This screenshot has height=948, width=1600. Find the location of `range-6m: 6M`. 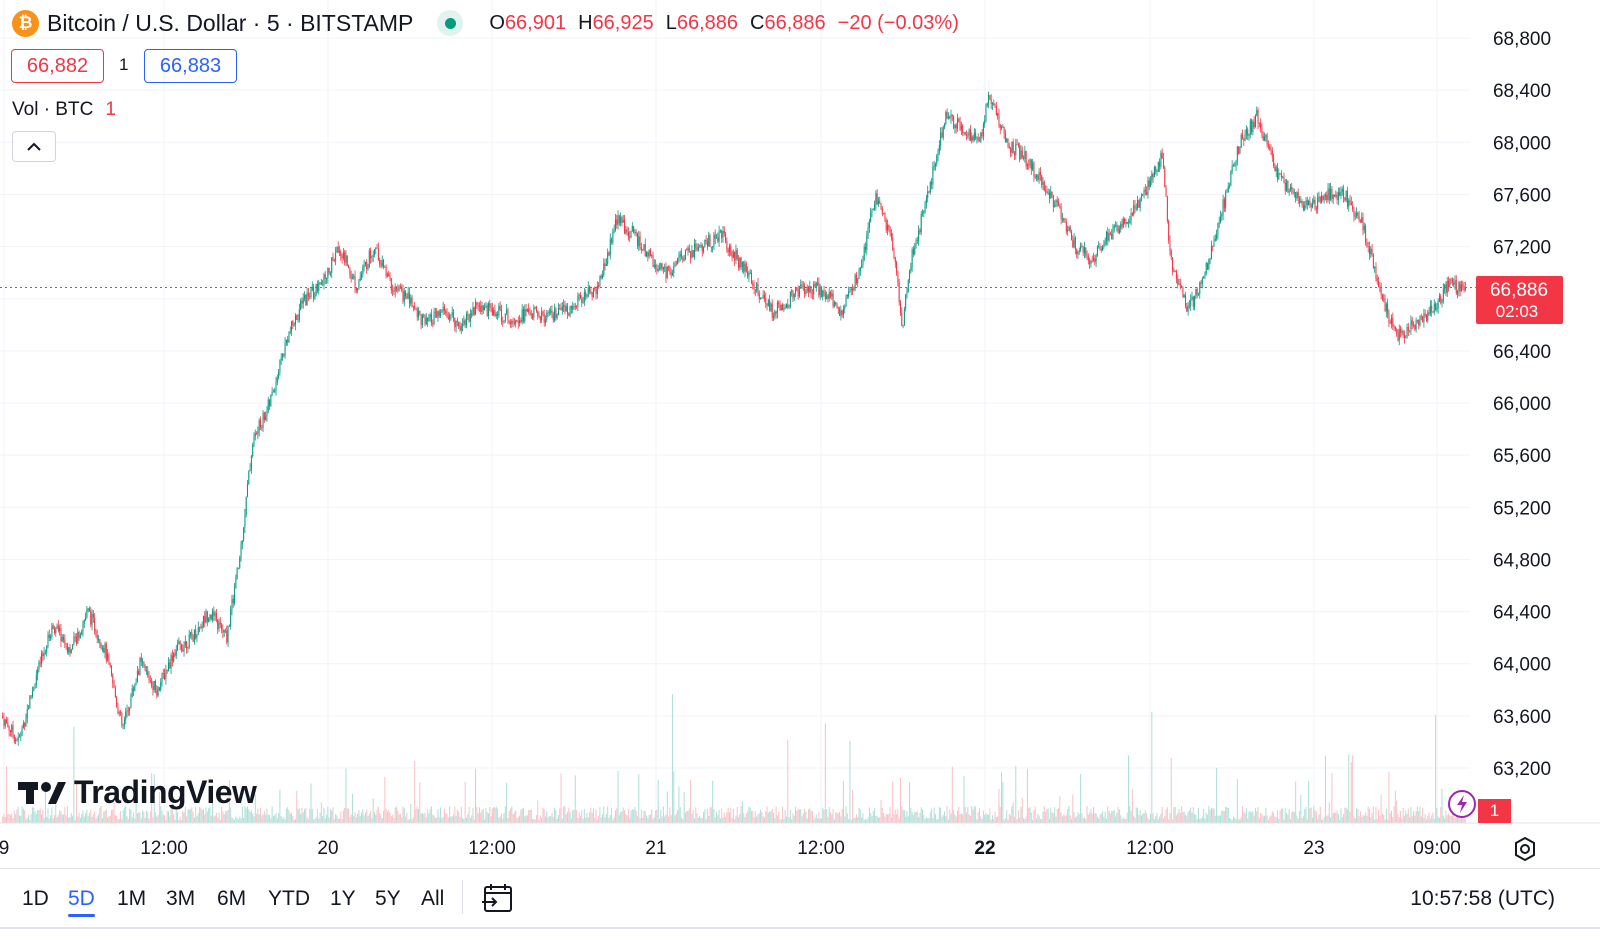

range-6m: 6M is located at coordinates (232, 898).